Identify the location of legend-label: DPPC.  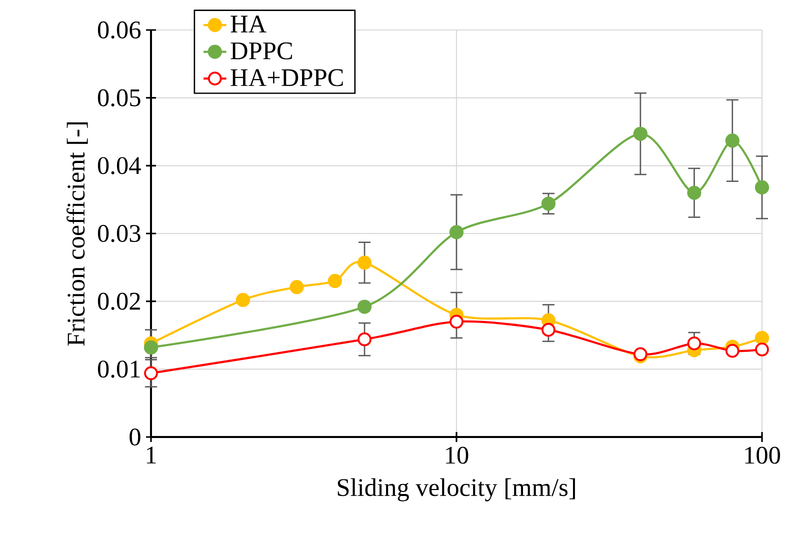
(261, 51).